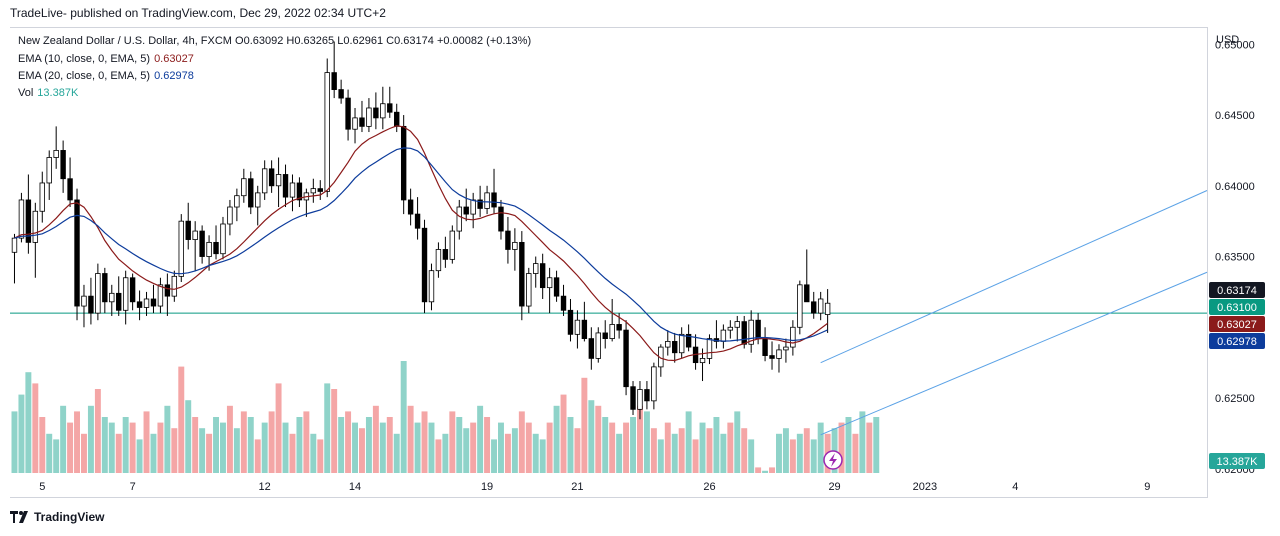  What do you see at coordinates (1237, 342) in the screenshot?
I see `price-tag-label: 0.62978` at bounding box center [1237, 342].